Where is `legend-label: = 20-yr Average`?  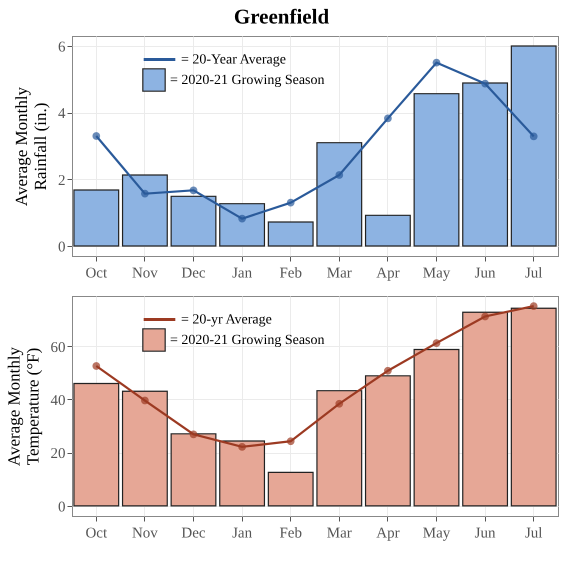 legend-label: = 20-yr Average is located at coordinates (226, 320).